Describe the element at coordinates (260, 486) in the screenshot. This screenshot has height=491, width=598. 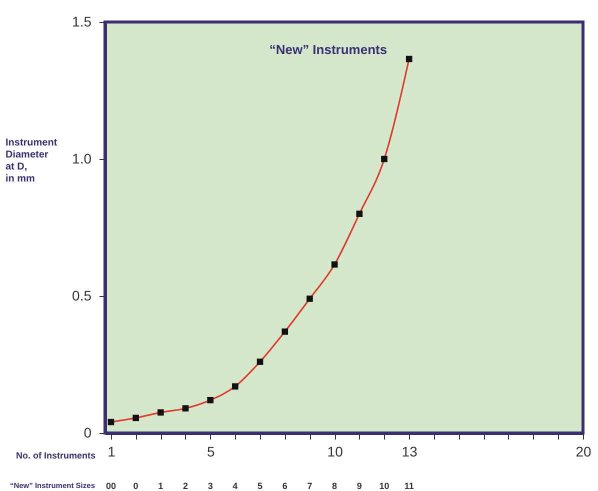
I see `text: 5` at that location.